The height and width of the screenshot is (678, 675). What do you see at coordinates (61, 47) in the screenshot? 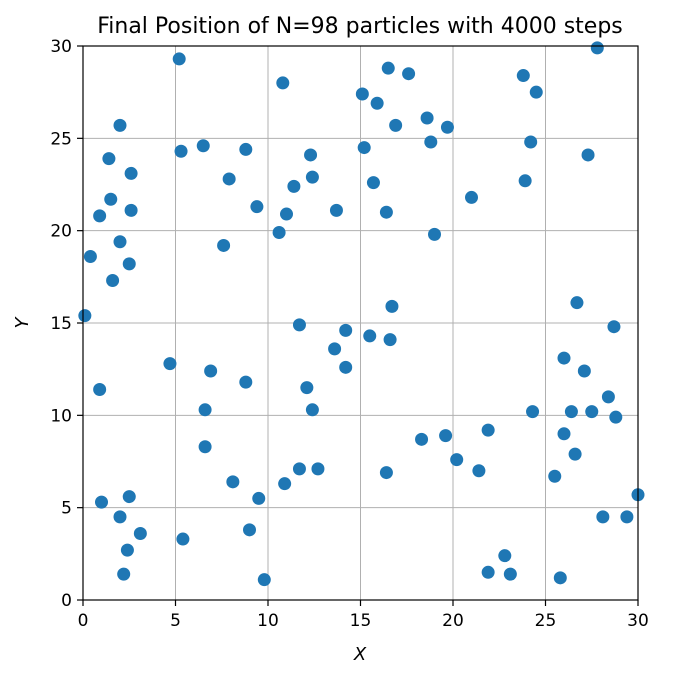
I see `y-tick-label: 30` at bounding box center [61, 47].